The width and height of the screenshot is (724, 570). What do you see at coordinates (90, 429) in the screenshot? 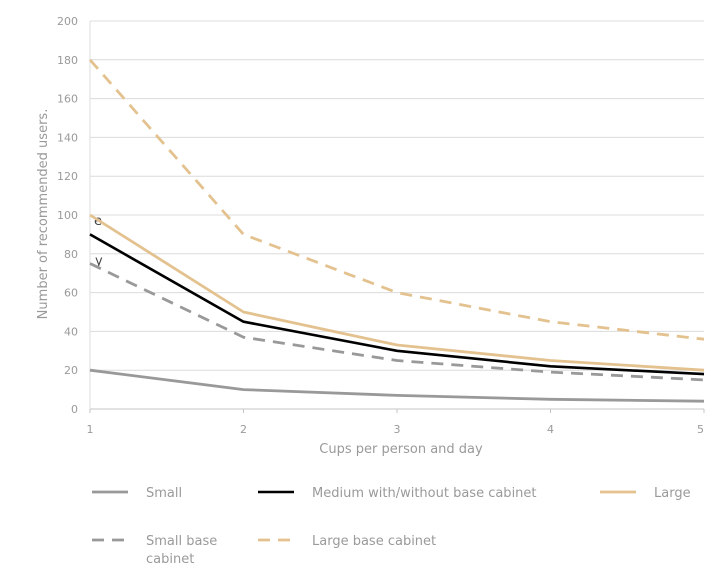
I see `x-tick-label: 1` at bounding box center [90, 429].